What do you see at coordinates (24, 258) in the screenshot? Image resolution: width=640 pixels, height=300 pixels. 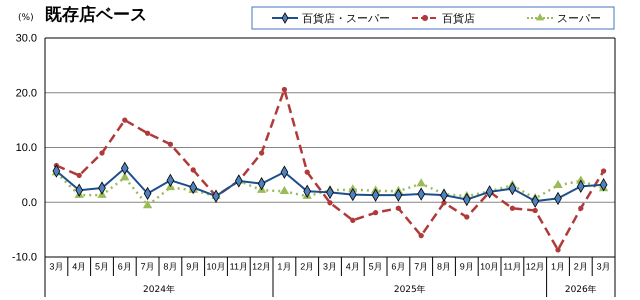 I see `y-tick-label: -10.0` at bounding box center [24, 258].